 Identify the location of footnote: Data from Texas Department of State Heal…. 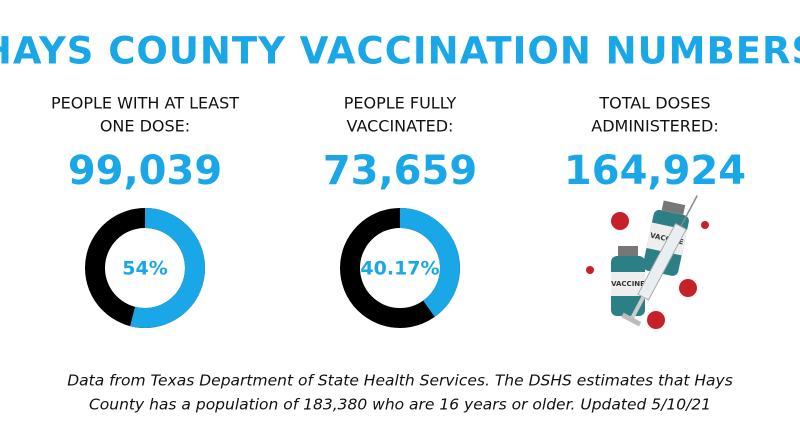
(400, 381).